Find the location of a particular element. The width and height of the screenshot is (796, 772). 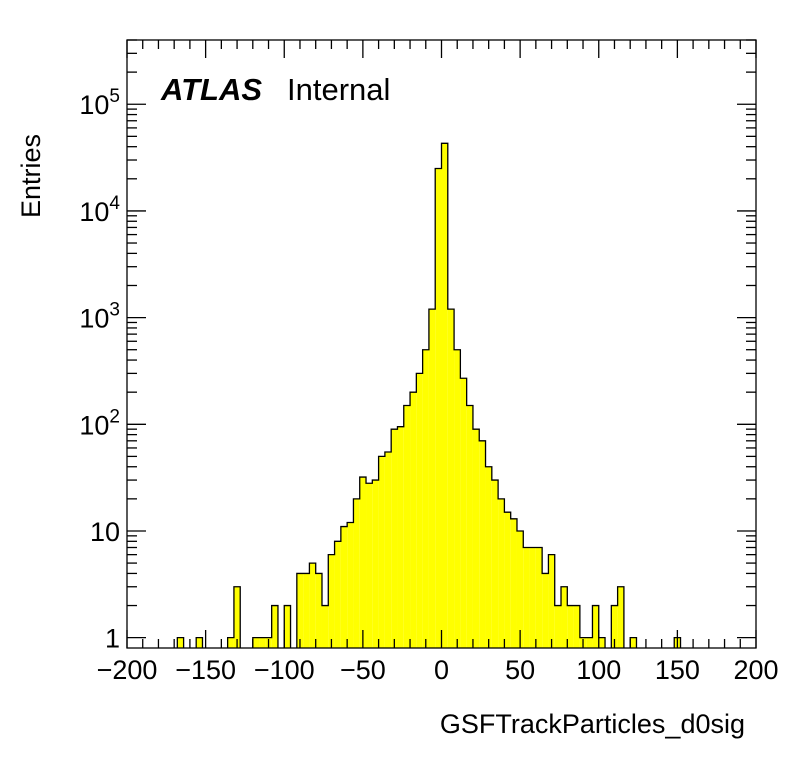

y-tick-label: 1 is located at coordinates (112, 639).